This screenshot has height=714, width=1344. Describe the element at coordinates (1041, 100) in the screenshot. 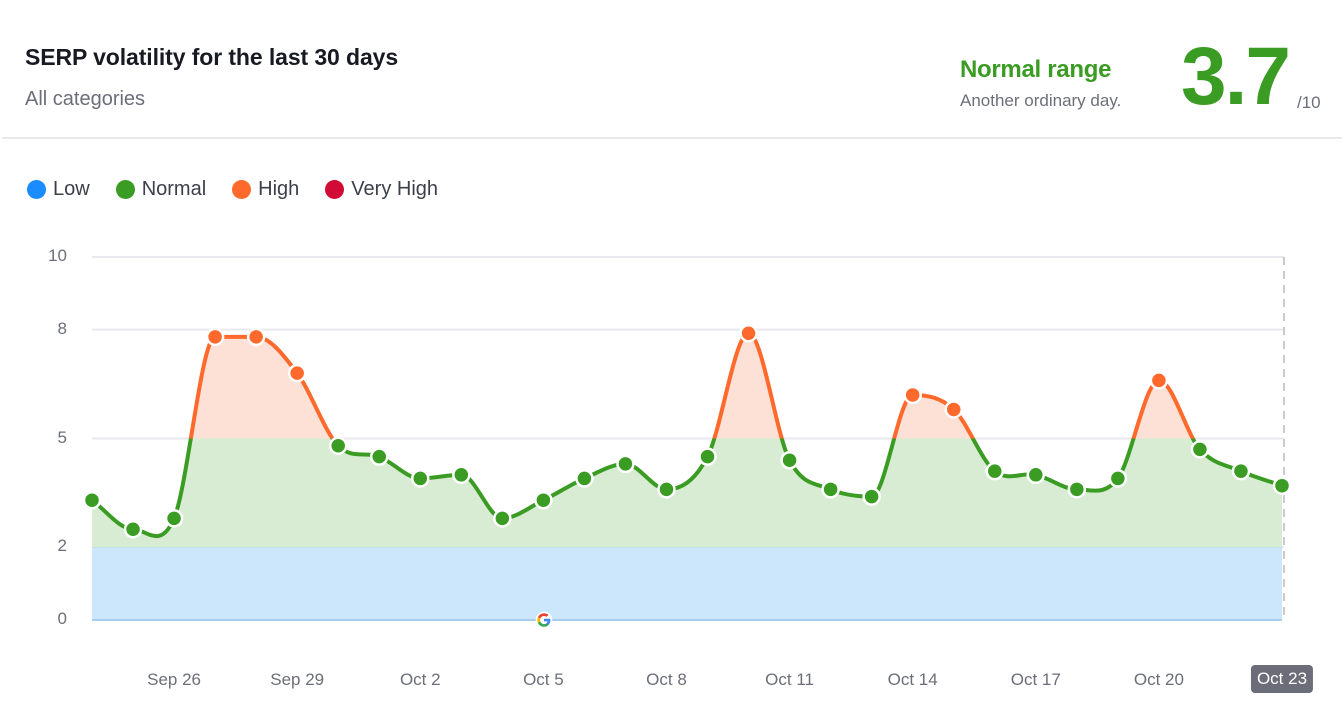

I see `status-description: Another ordinary day.` at that location.